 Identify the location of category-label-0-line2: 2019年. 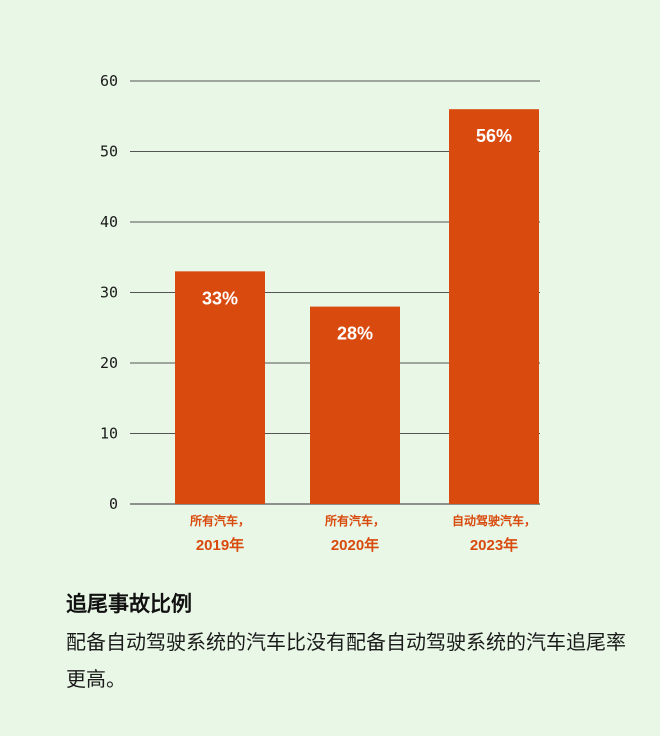
(220, 545).